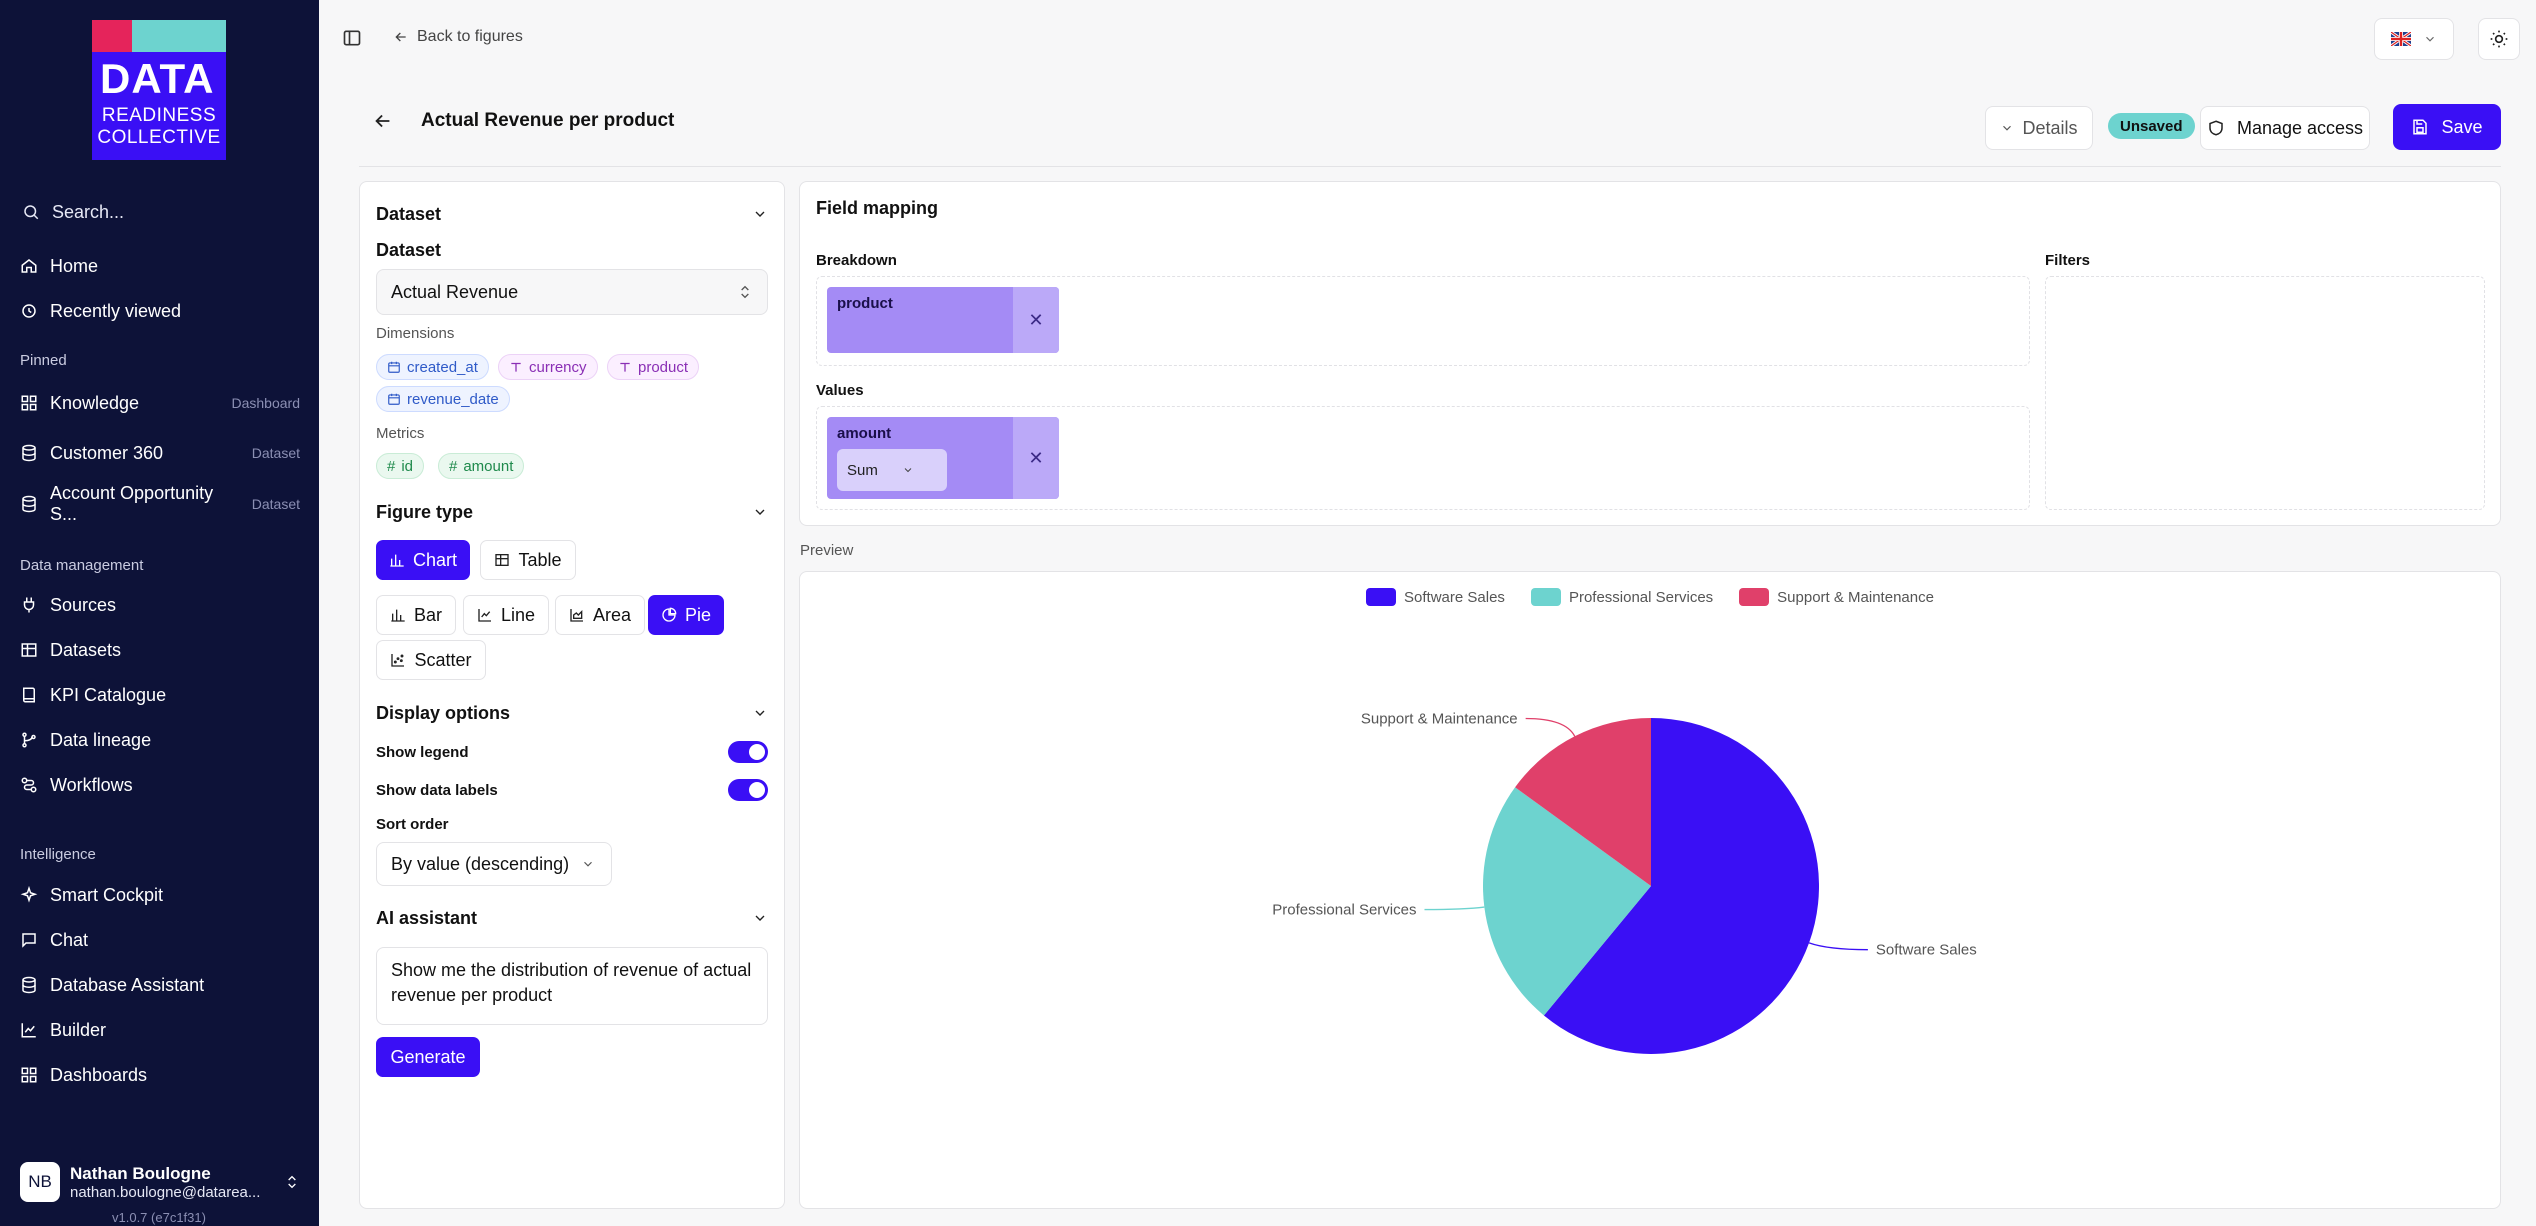  I want to click on sidebar-item-sources: Sources, so click(160, 605).